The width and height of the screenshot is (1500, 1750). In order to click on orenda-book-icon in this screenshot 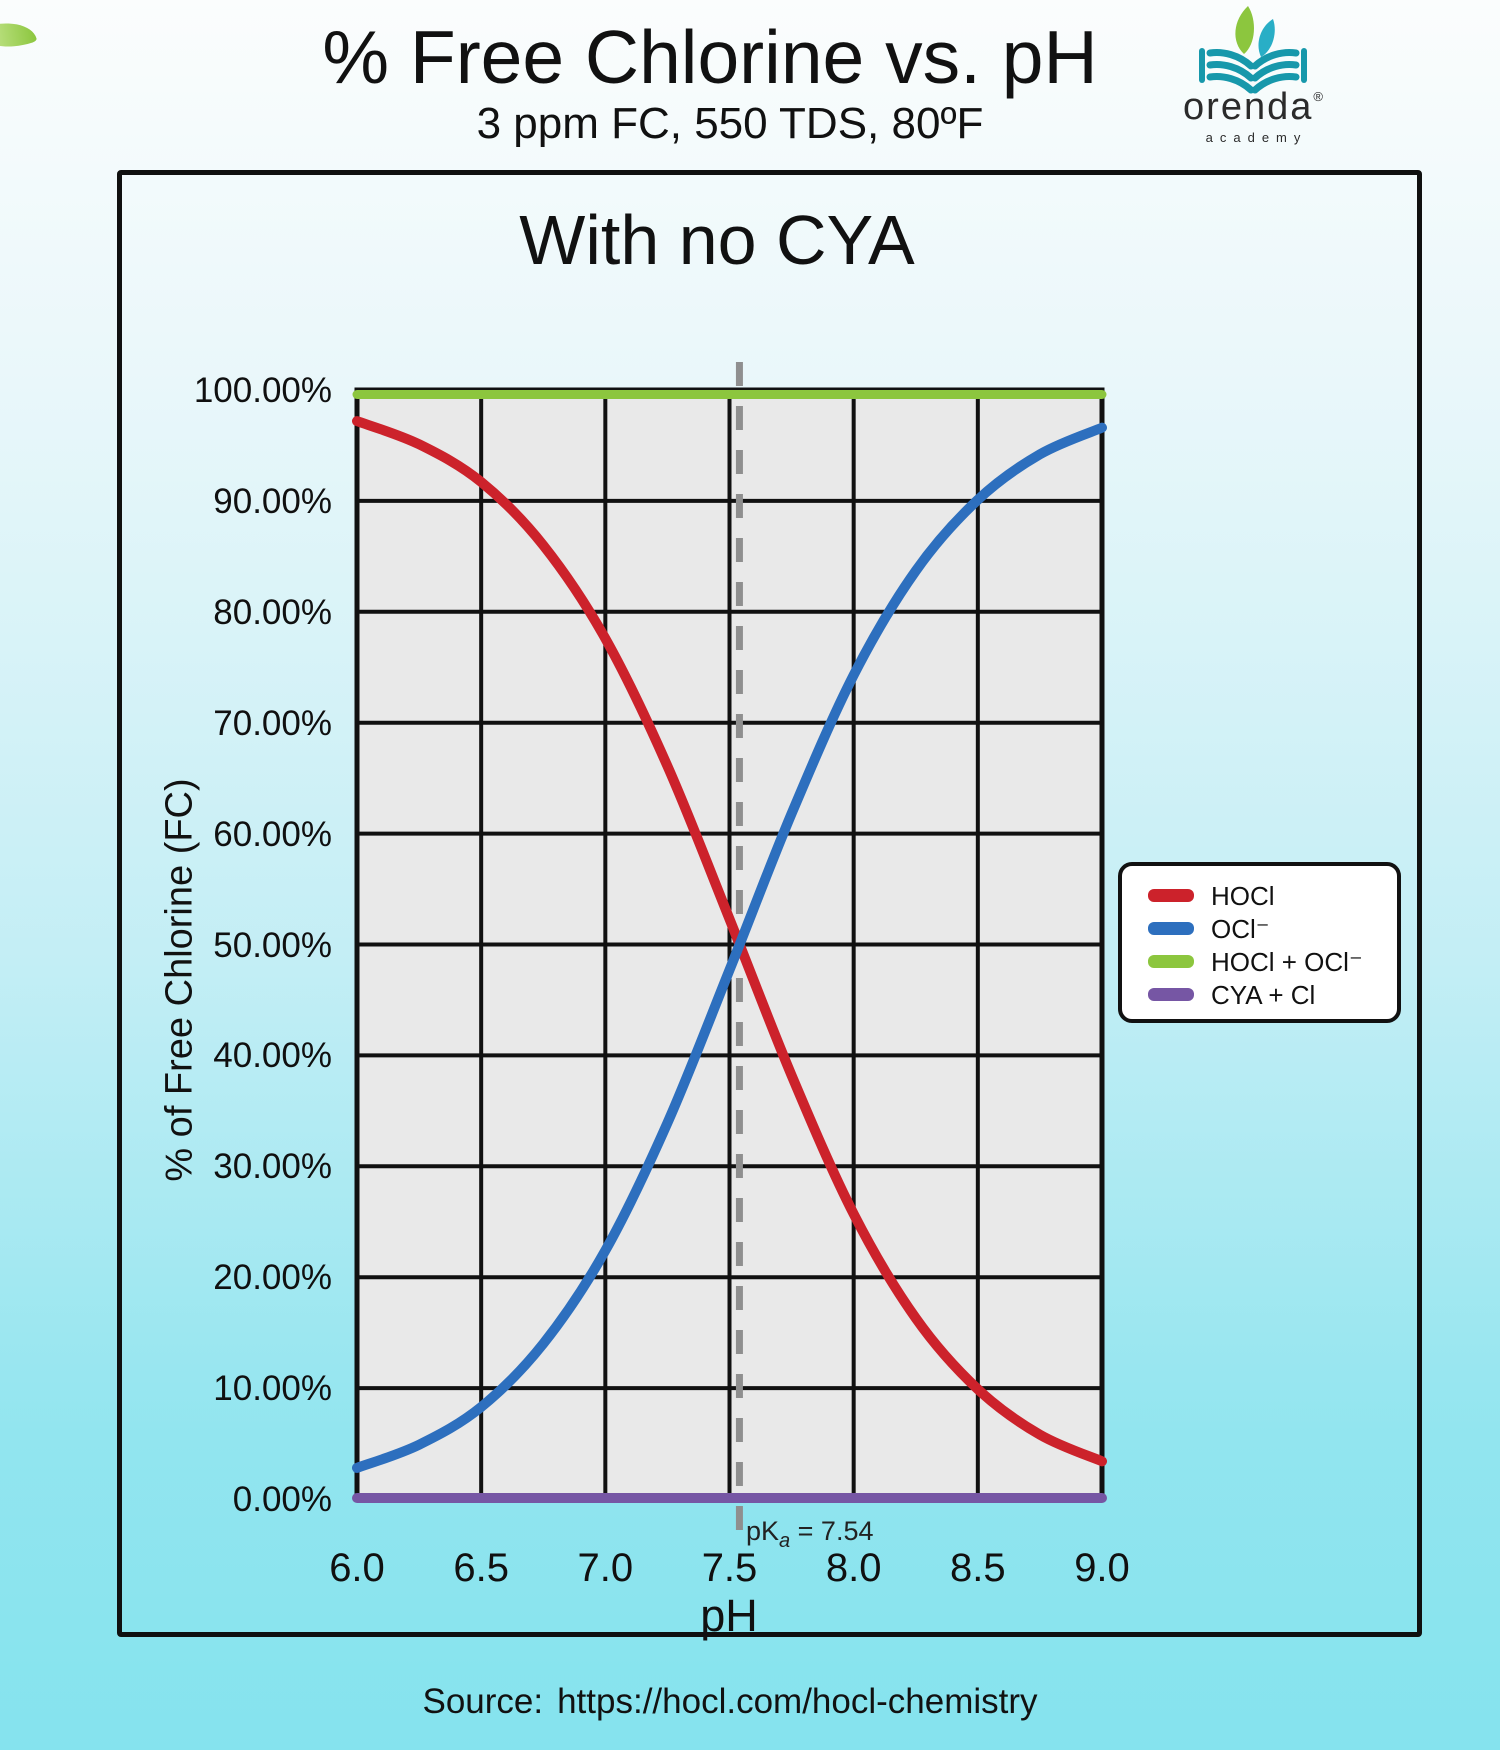, I will do `click(1253, 50)`.